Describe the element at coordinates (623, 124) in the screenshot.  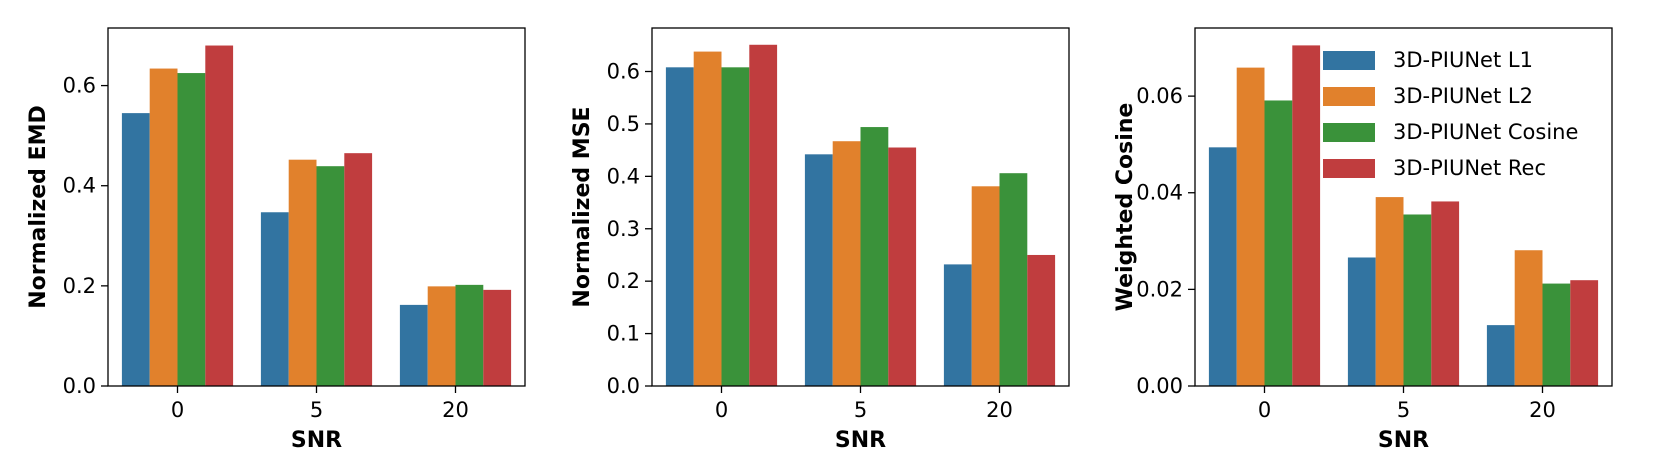
I see `y-tick-label-2: 0.5` at that location.